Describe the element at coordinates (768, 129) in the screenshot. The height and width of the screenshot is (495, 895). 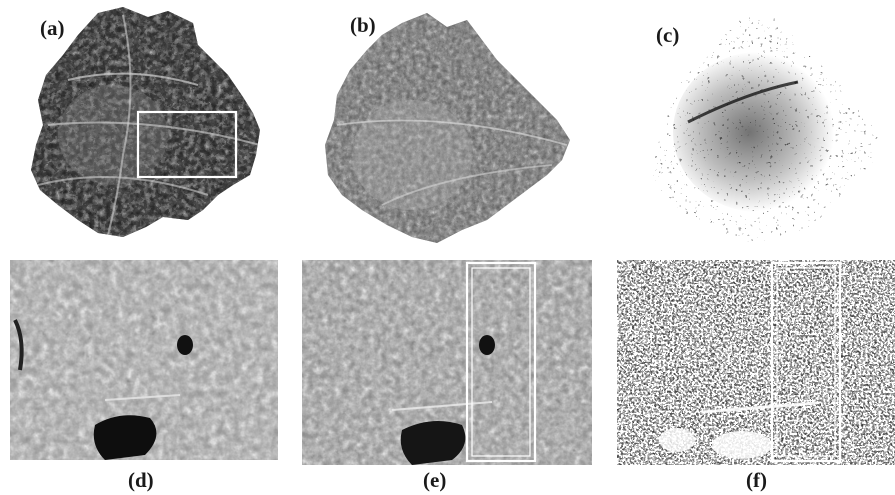
I see `panel-c-map` at that location.